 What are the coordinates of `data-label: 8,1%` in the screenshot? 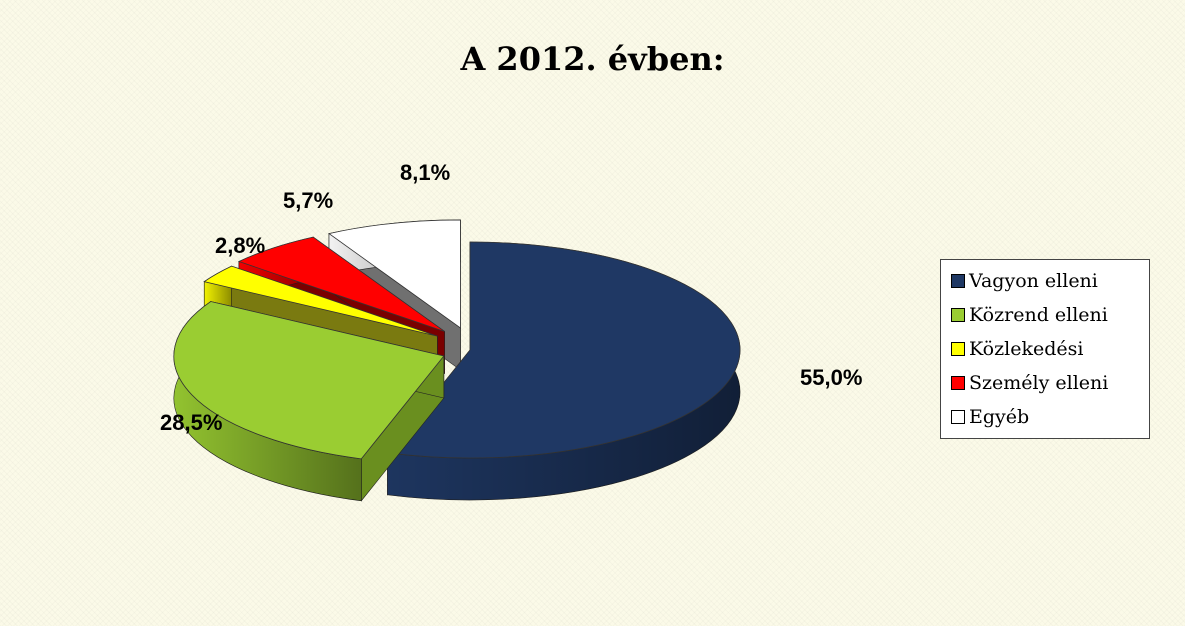 It's located at (425, 172).